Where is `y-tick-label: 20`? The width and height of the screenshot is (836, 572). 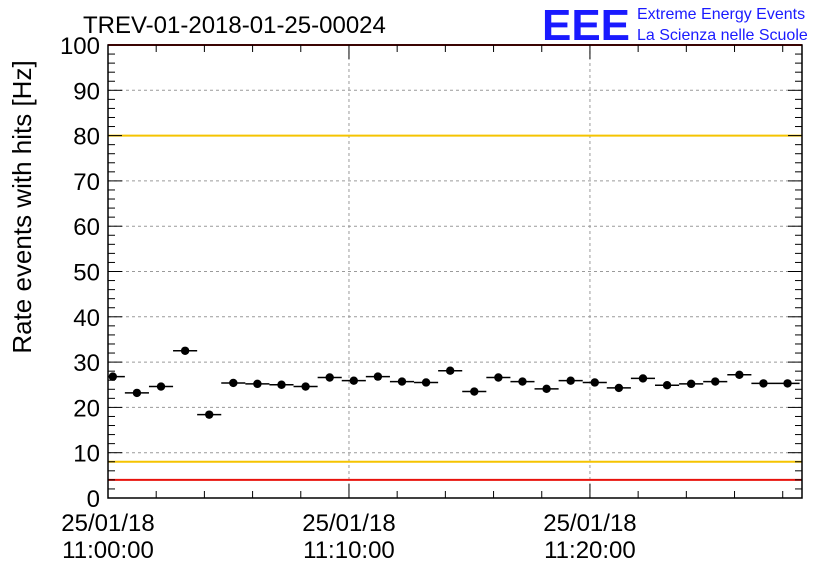 y-tick-label: 20 is located at coordinates (86, 408).